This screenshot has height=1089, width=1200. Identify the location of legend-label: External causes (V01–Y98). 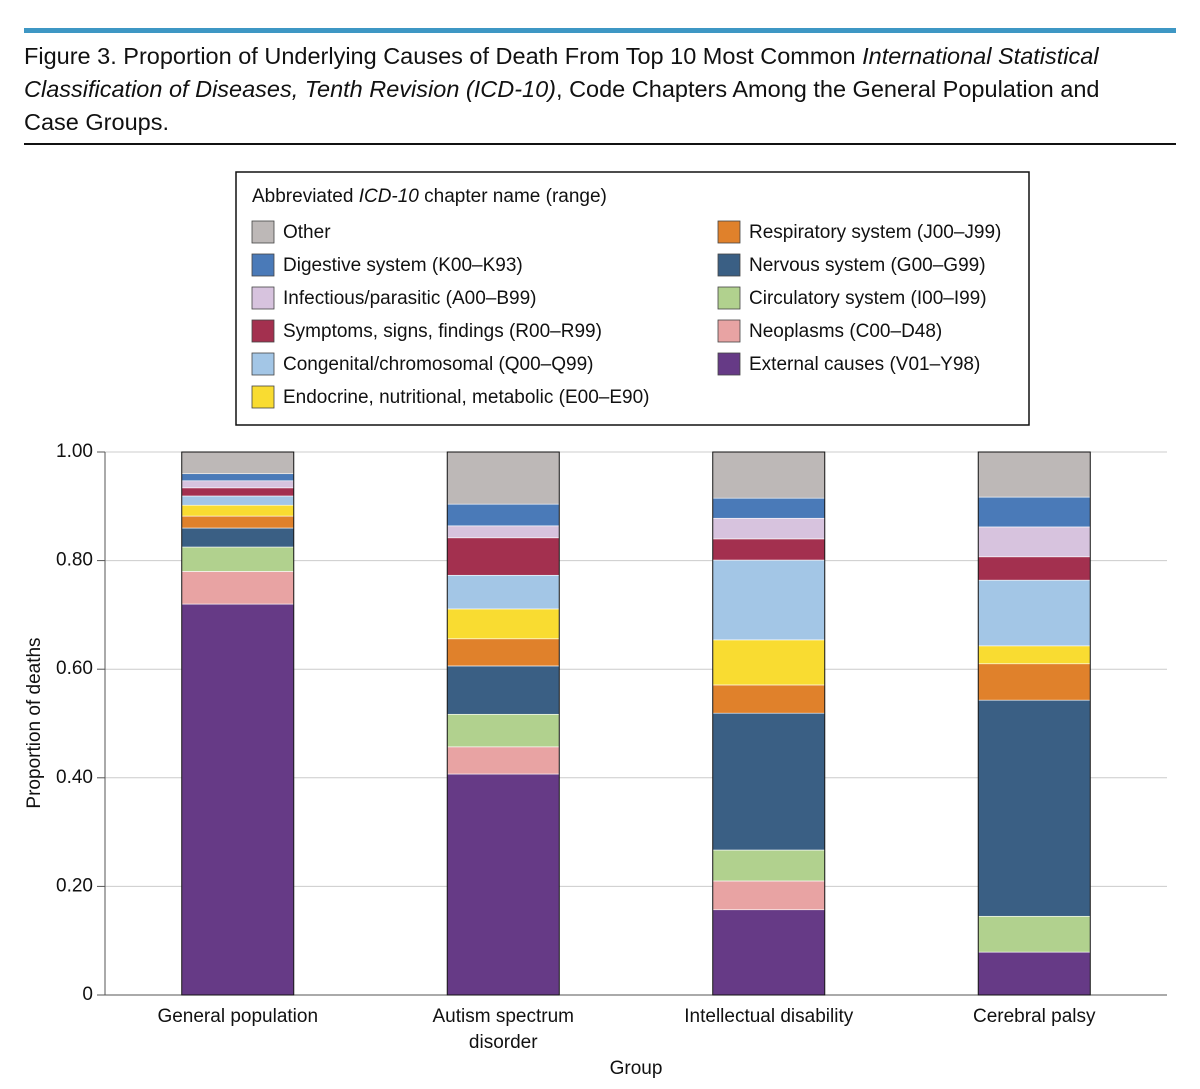
(864, 364).